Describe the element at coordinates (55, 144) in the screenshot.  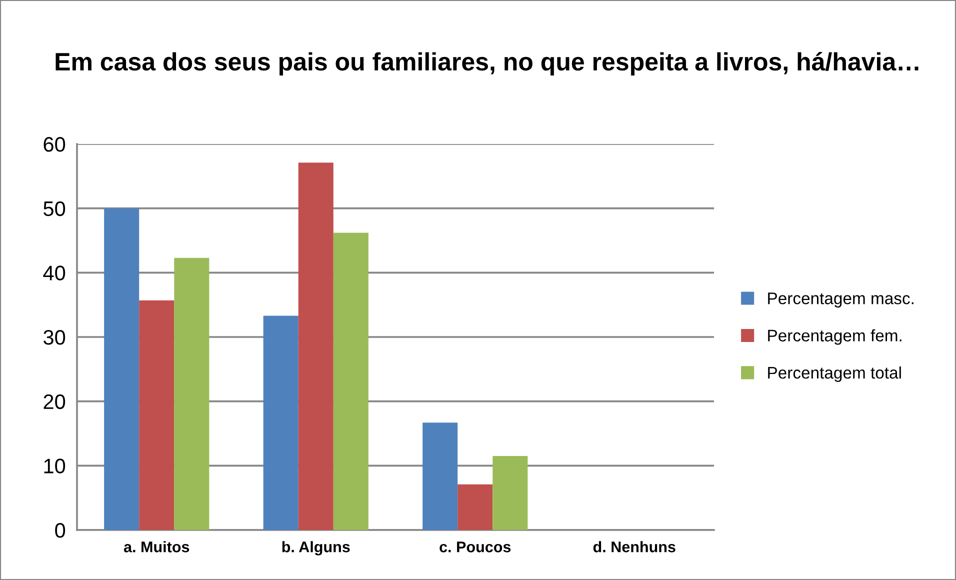
I see `y-tick-label: 60` at that location.